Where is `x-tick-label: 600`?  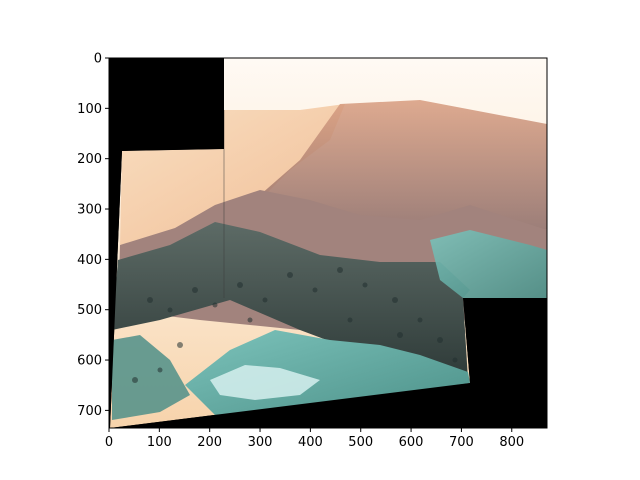 x-tick-label: 600 is located at coordinates (411, 442).